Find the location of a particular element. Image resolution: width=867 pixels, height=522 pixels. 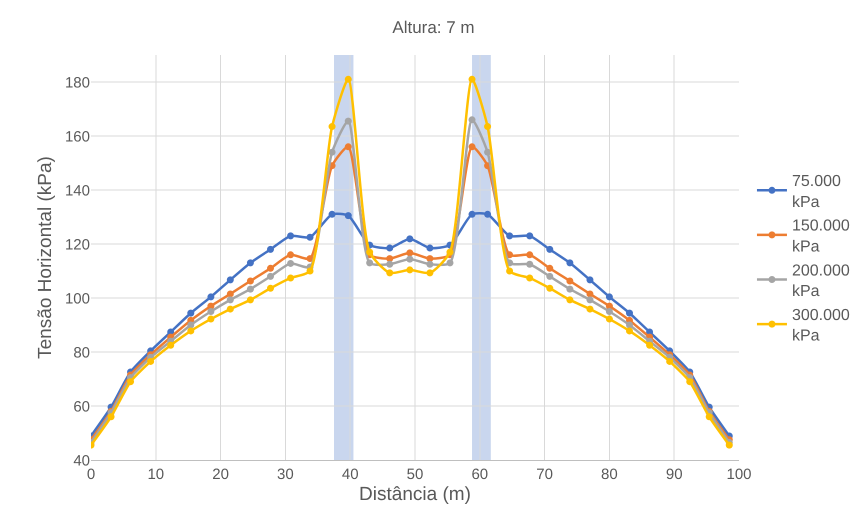

x-axis-title: Distância (m) is located at coordinates (415, 494).